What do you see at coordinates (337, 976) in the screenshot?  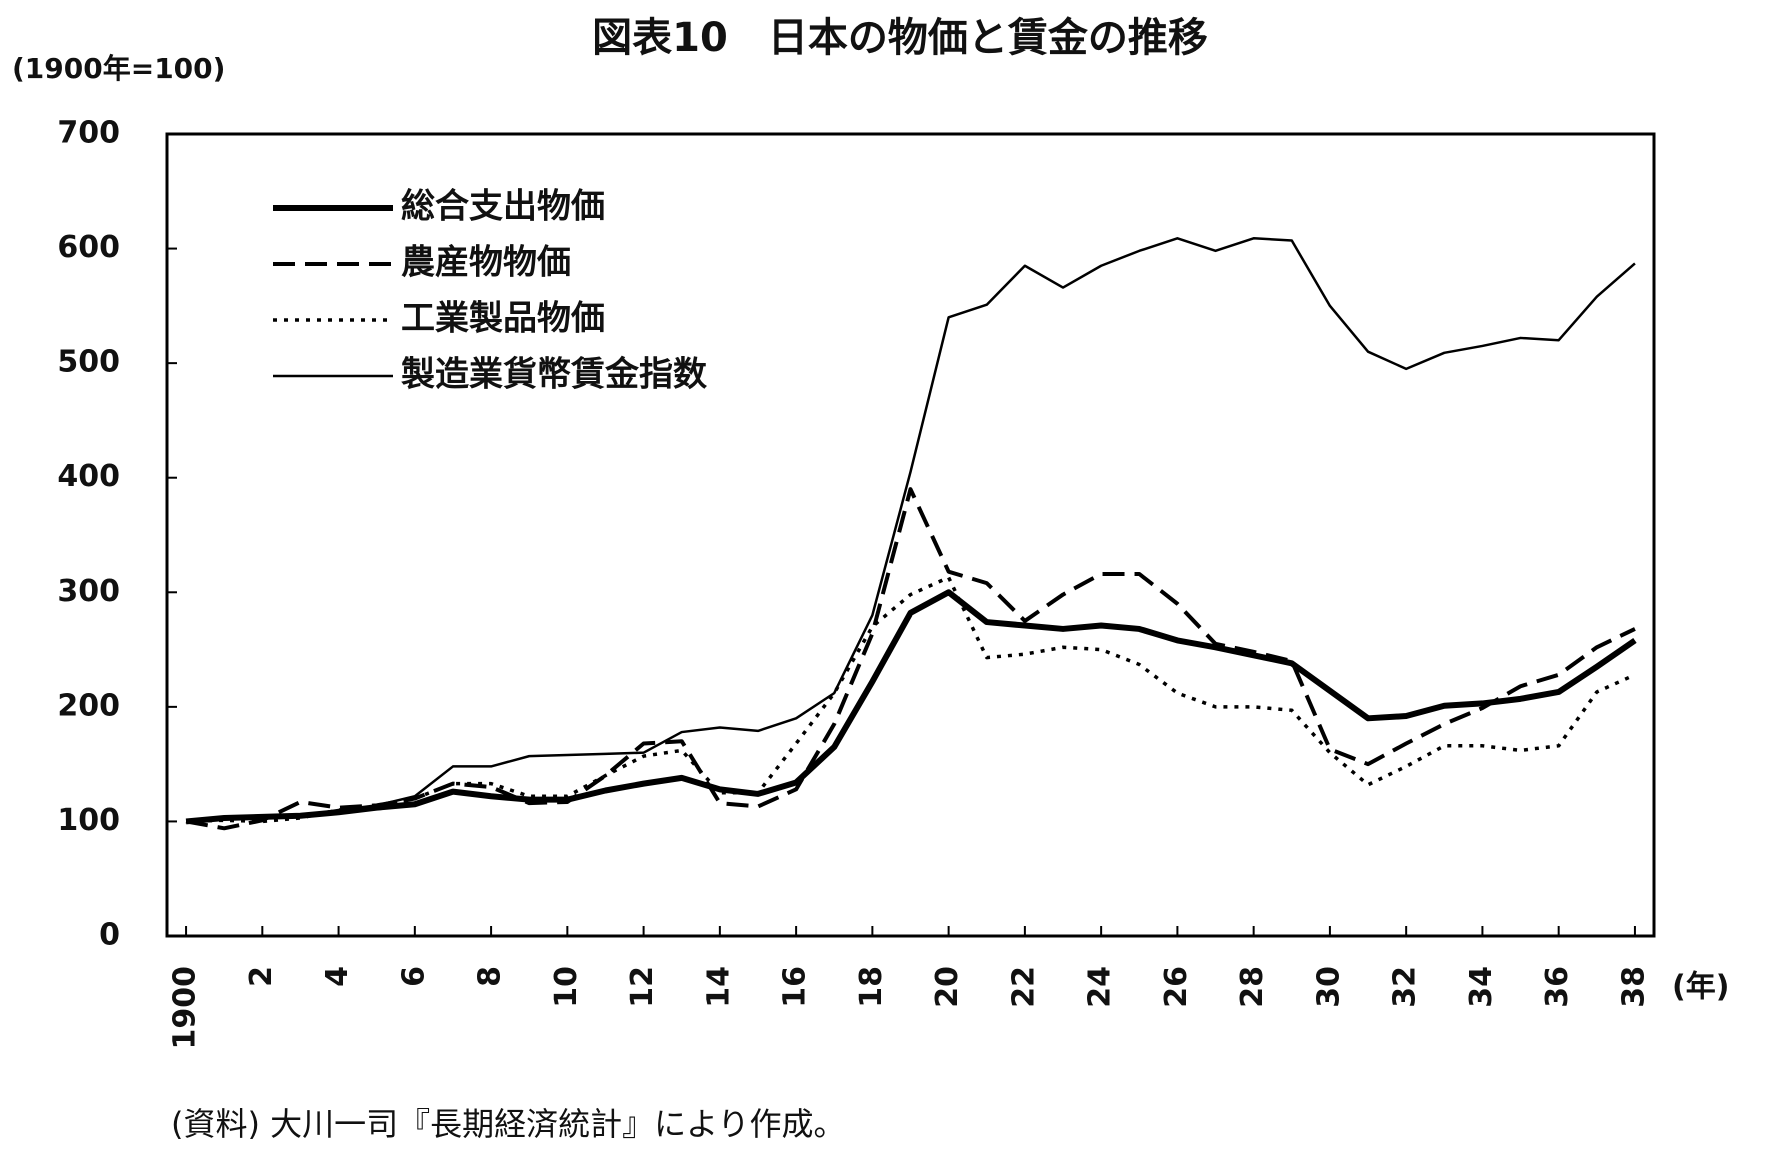 I see `x-tick-label: 4` at bounding box center [337, 976].